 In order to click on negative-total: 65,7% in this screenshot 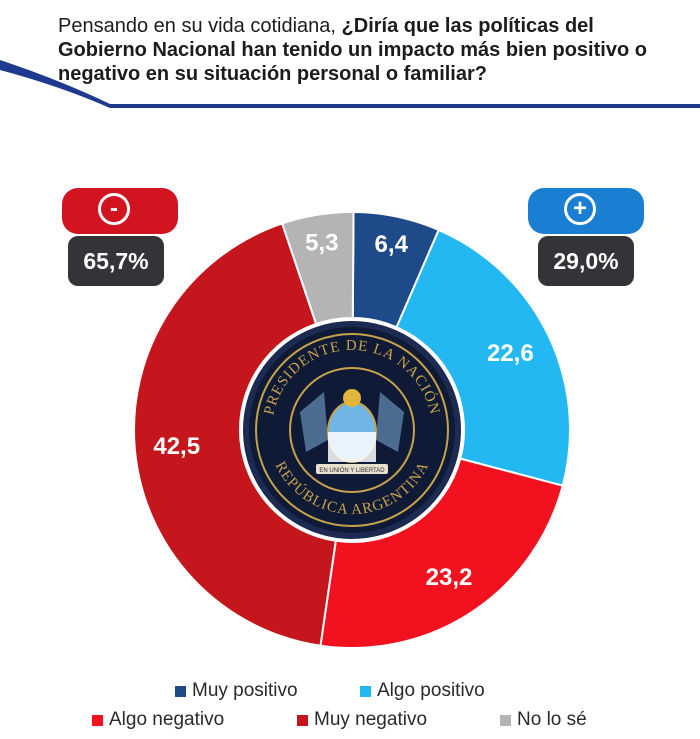, I will do `click(116, 261)`.